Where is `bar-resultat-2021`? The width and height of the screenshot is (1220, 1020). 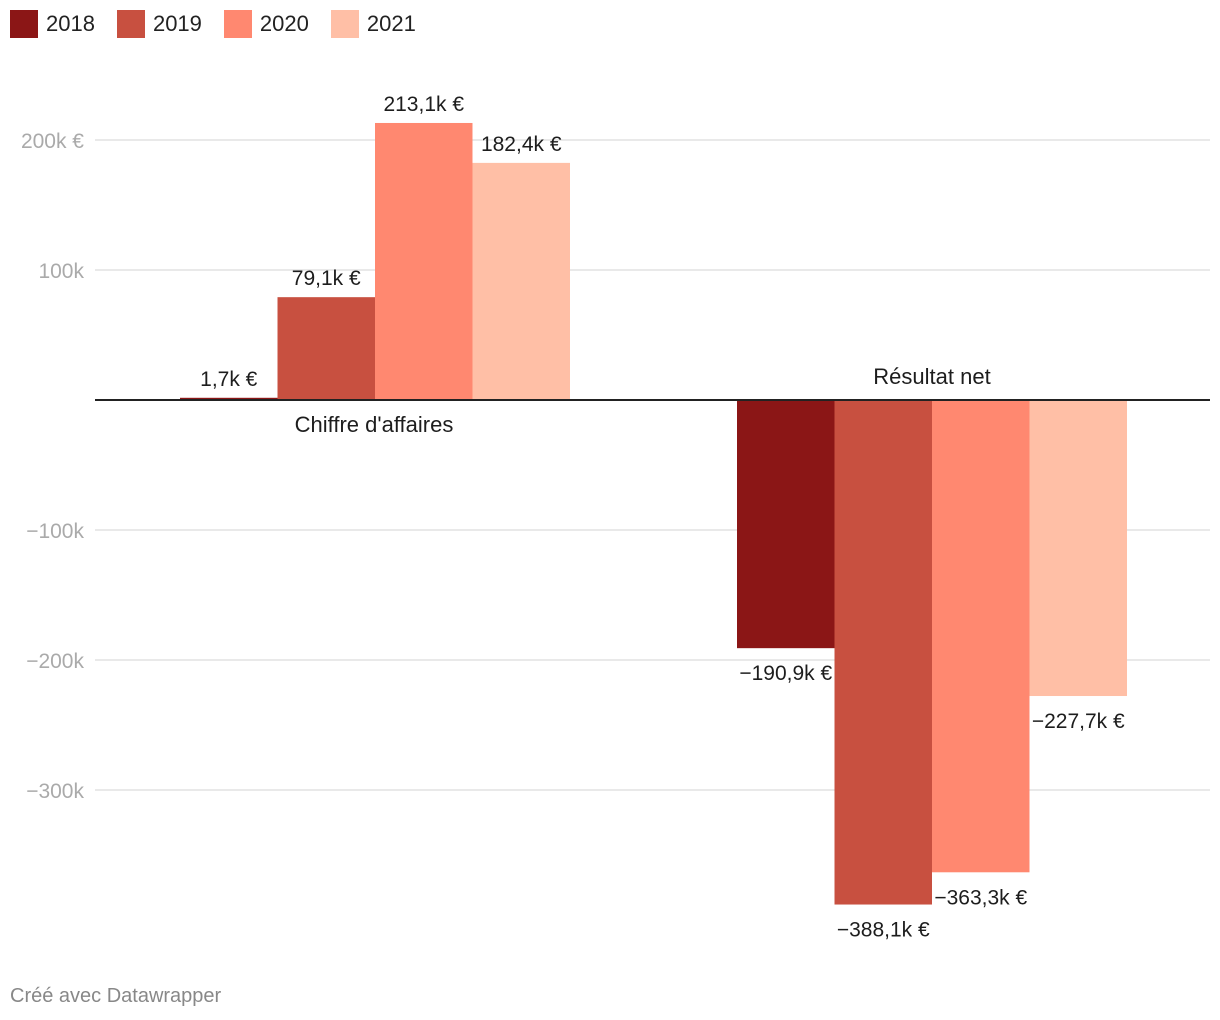 bar-resultat-2021 is located at coordinates (1078, 548).